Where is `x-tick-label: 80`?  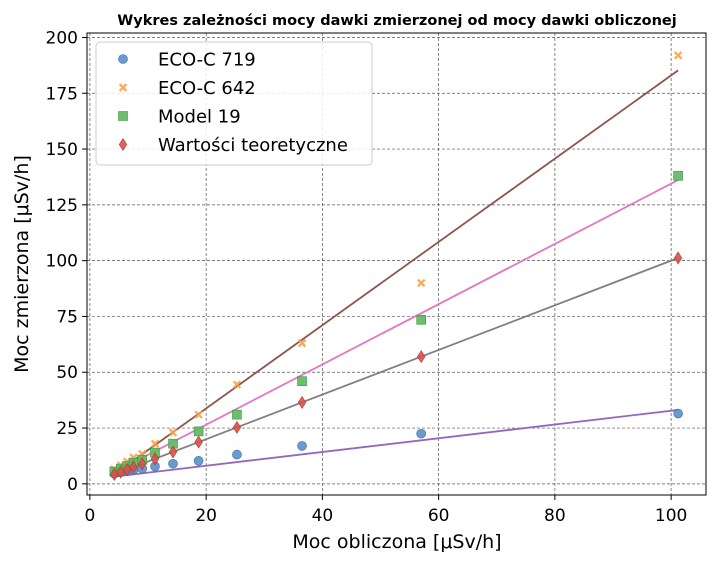
x-tick-label: 80 is located at coordinates (555, 516).